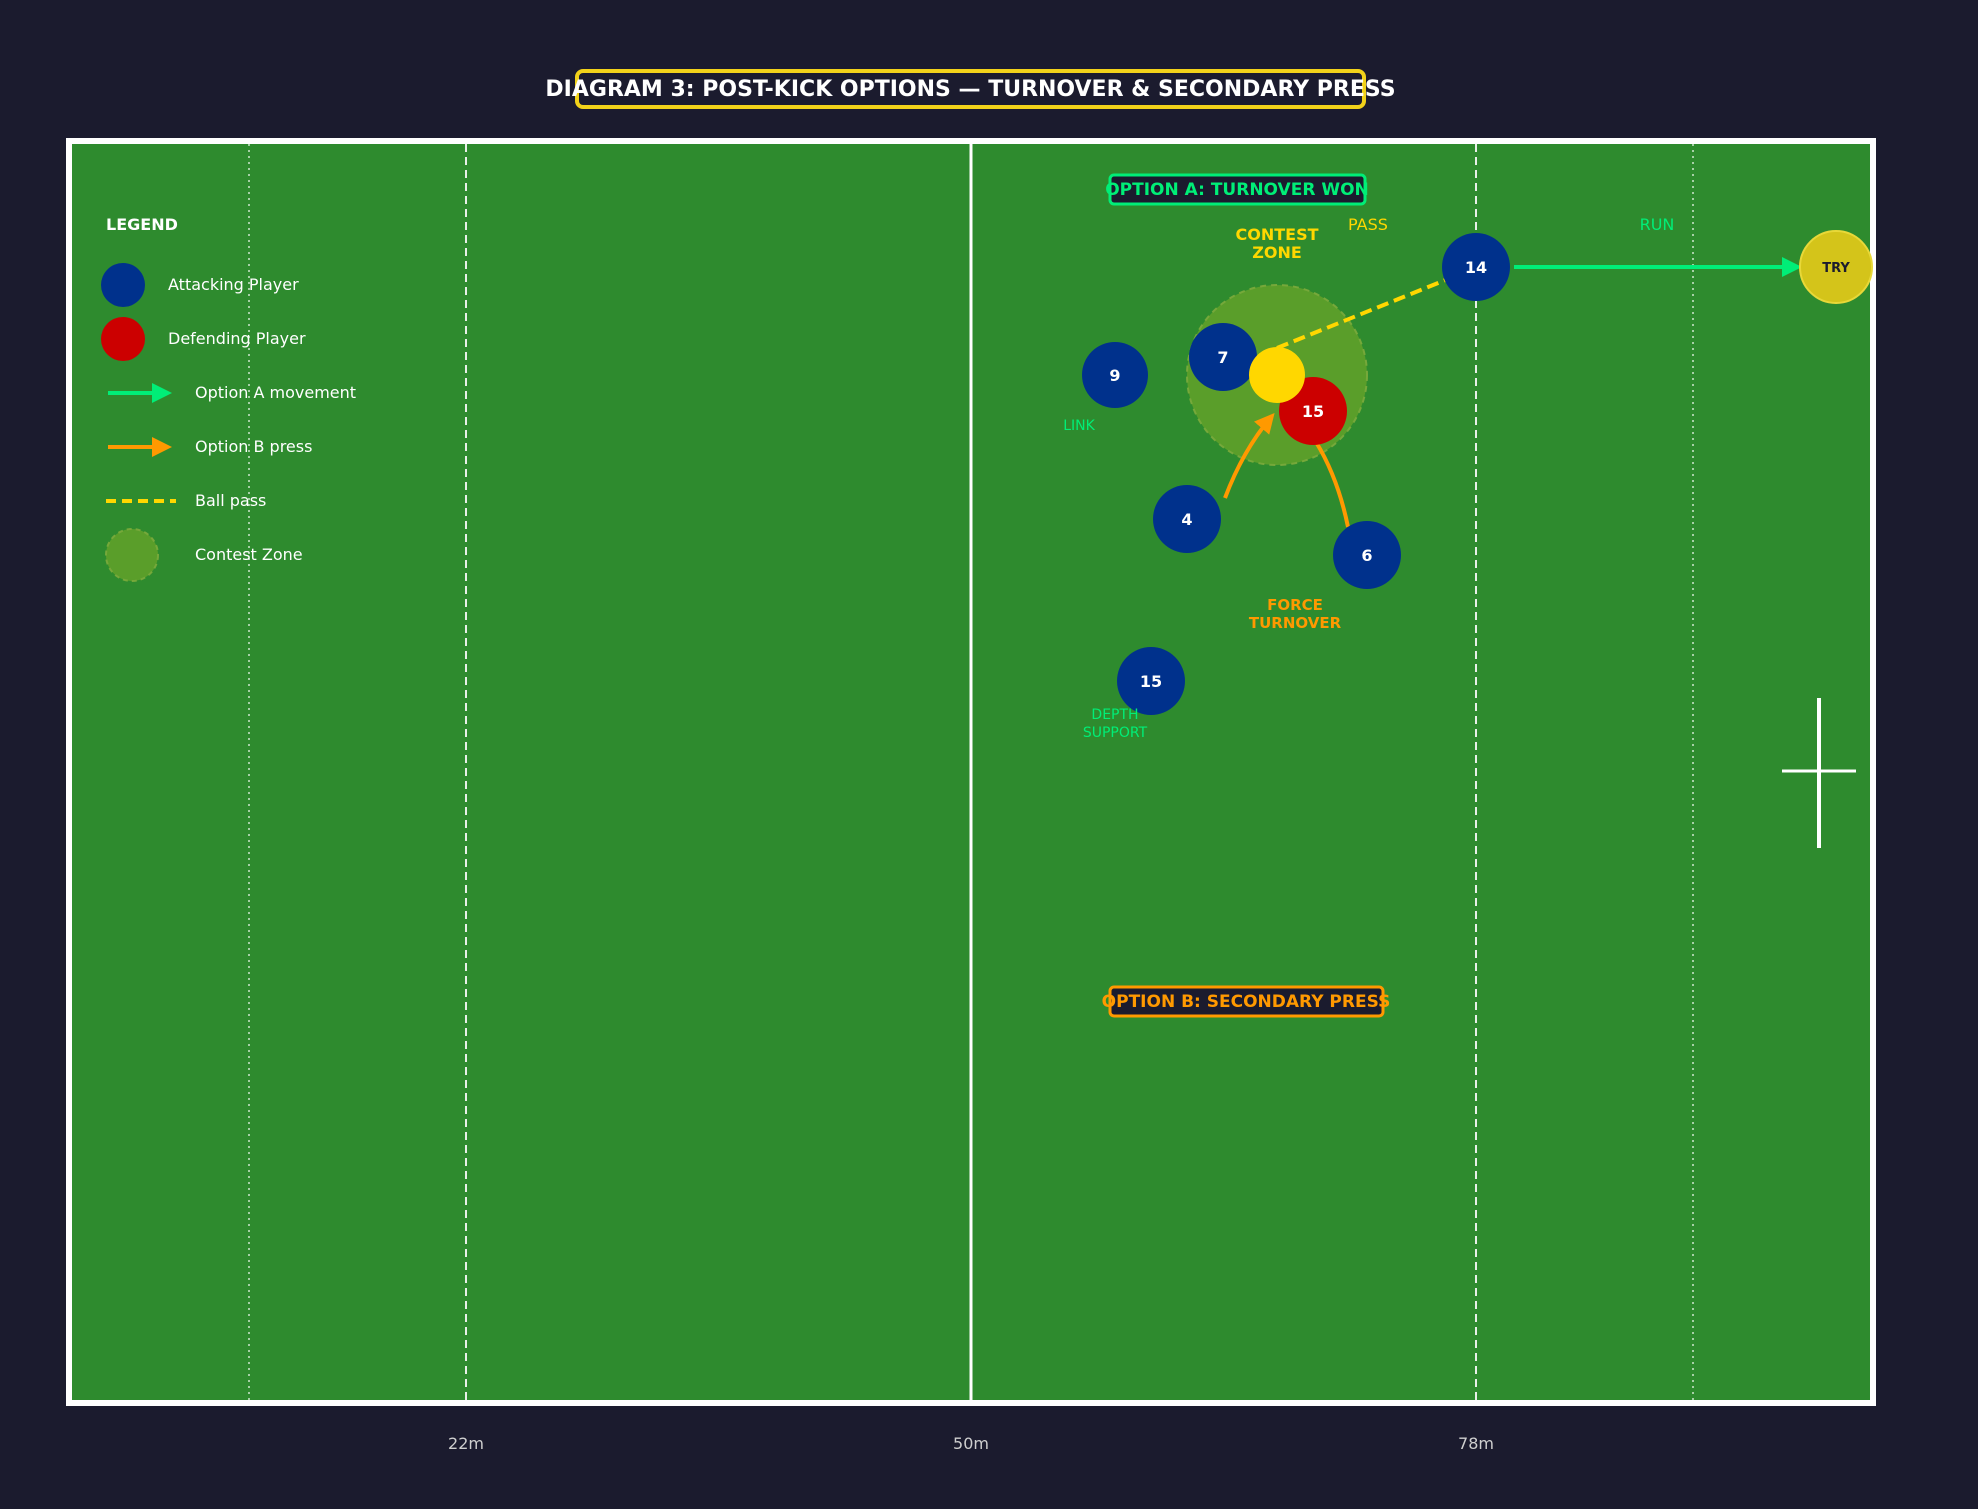  What do you see at coordinates (1819, 773) in the screenshot?
I see `goal-posts` at bounding box center [1819, 773].